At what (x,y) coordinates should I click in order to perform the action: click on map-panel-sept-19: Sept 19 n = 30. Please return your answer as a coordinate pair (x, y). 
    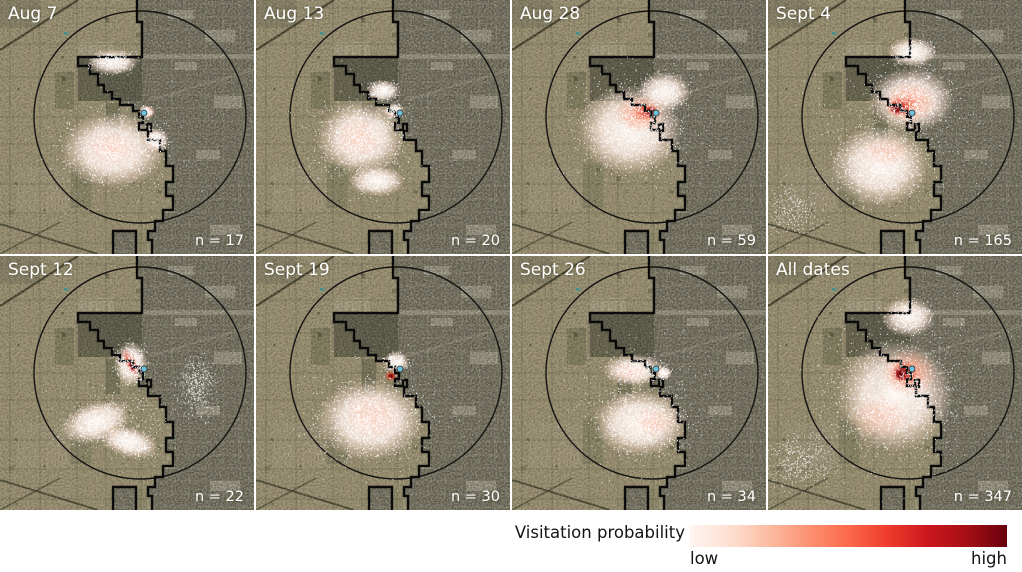
    Looking at the image, I should click on (383, 383).